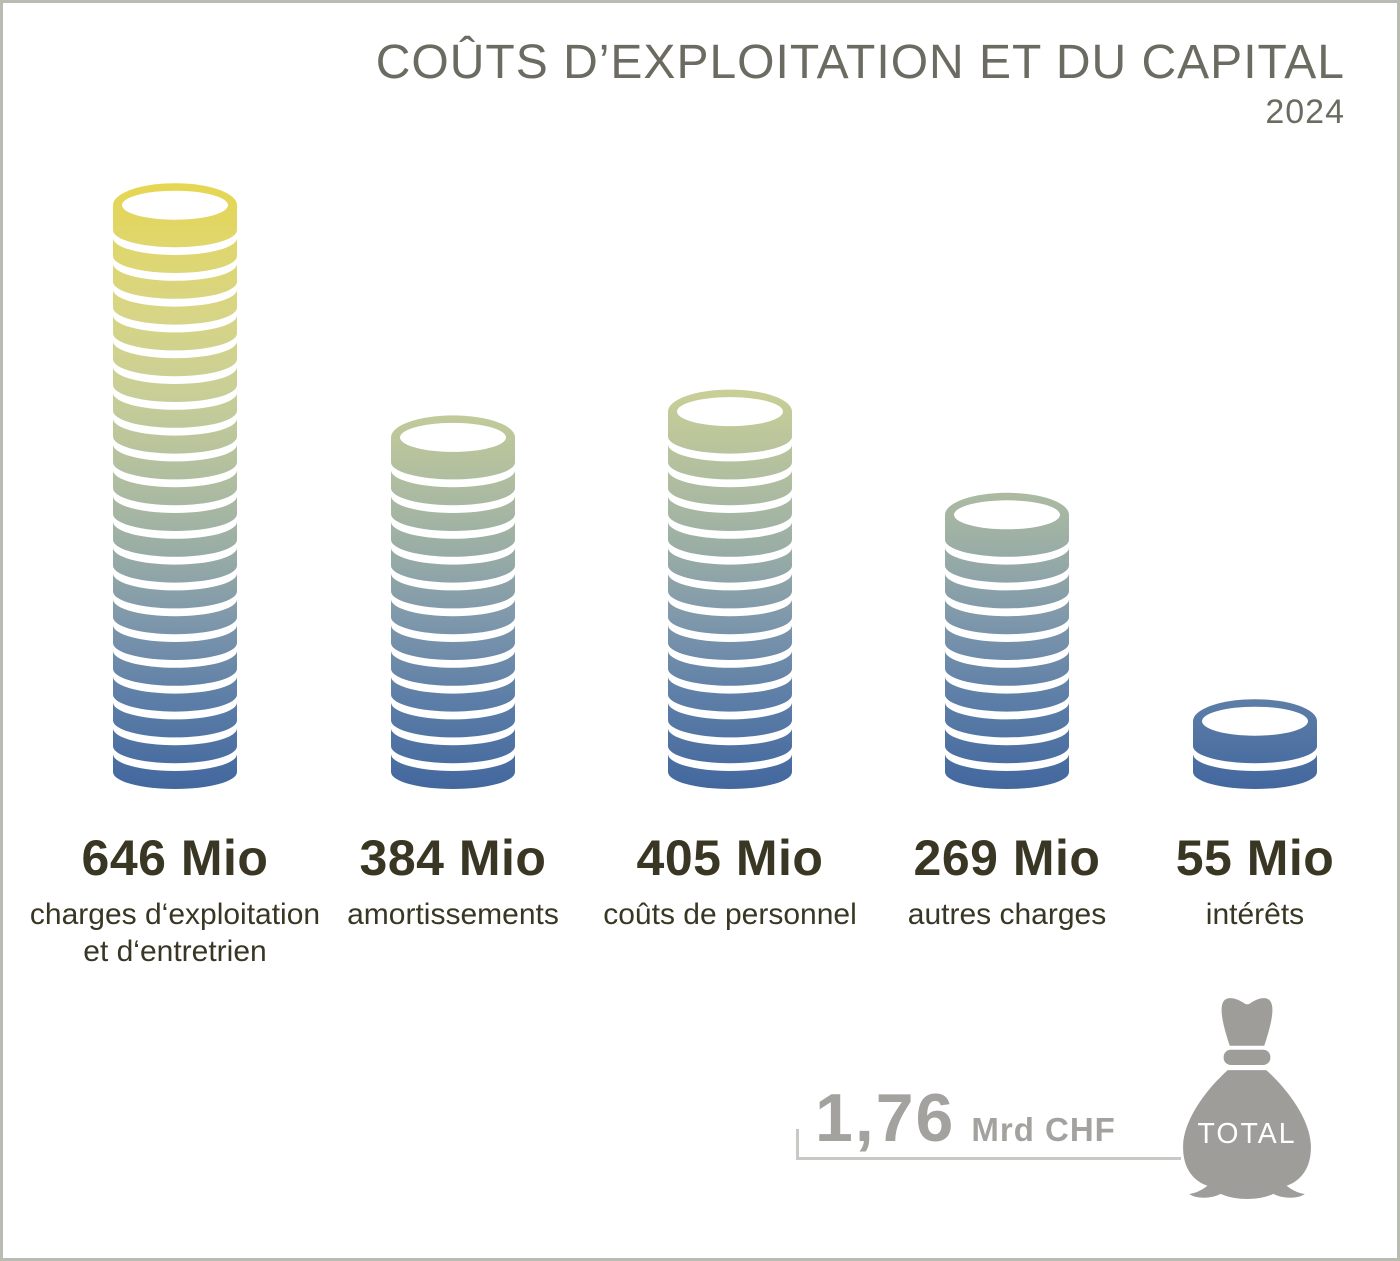 This screenshot has width=1400, height=1261. I want to click on money-bag-body, so click(1247, 1134).